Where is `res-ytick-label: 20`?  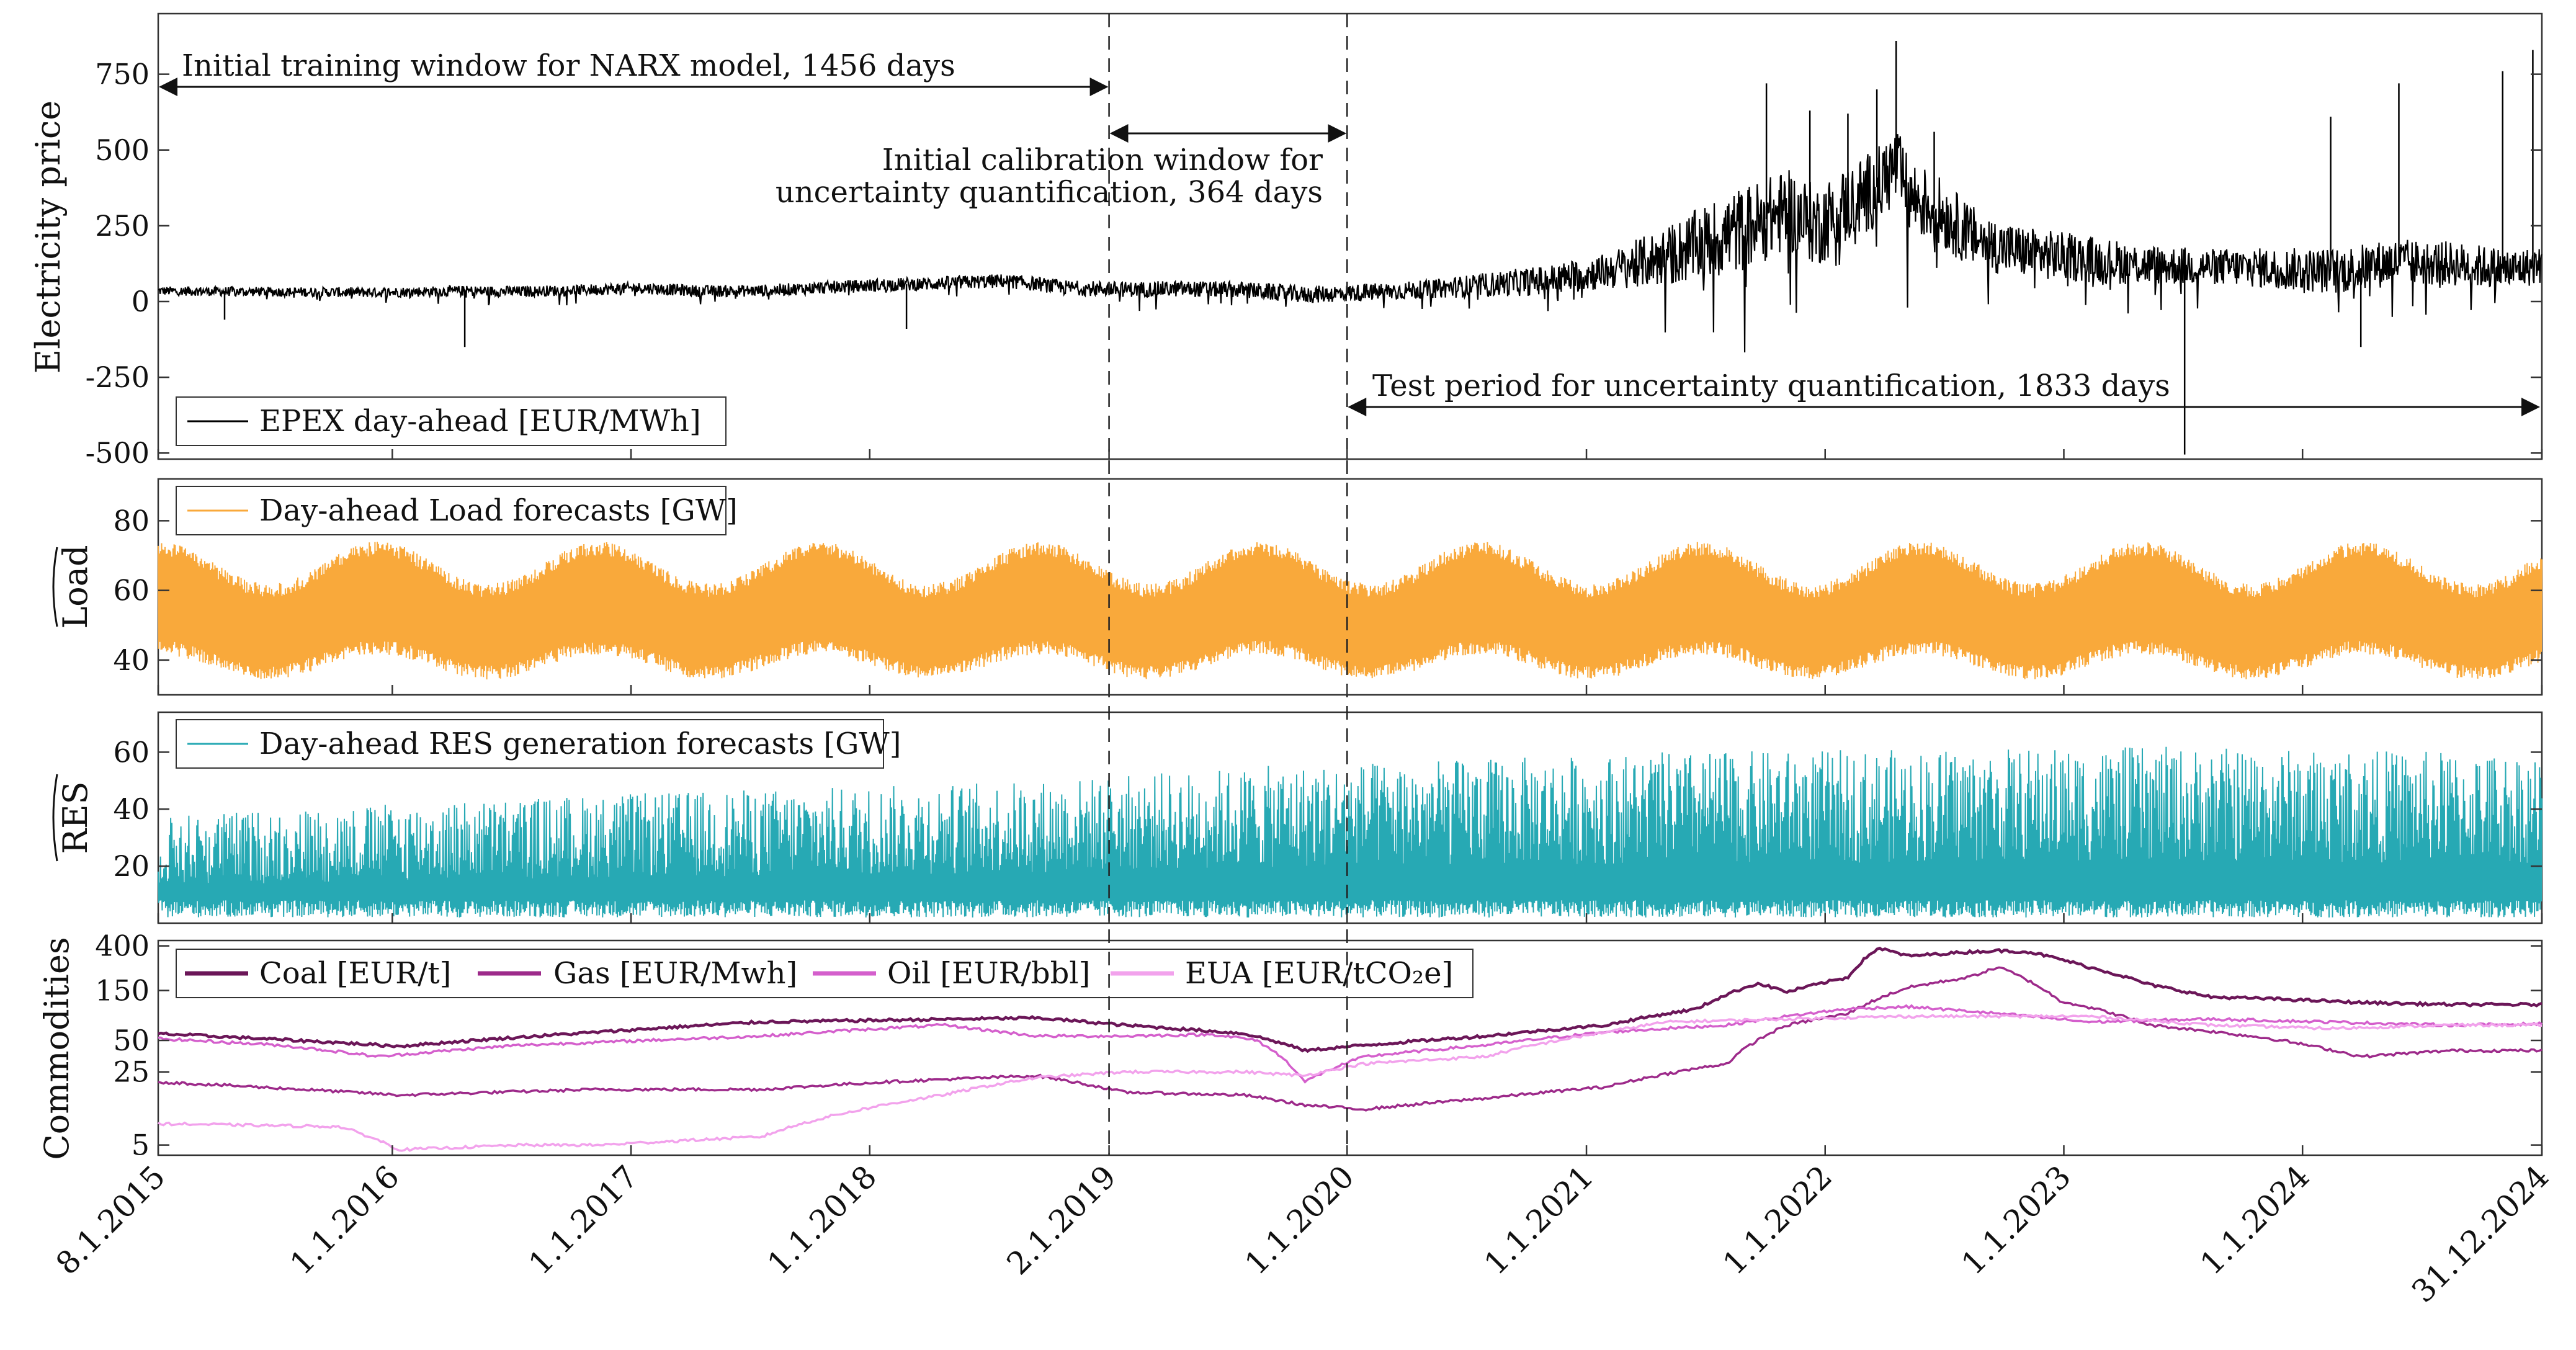
res-ytick-label: 20 is located at coordinates (131, 866).